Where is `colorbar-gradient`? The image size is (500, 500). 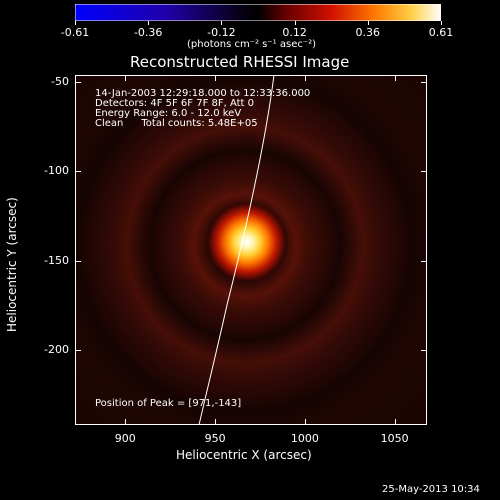
colorbar-gradient is located at coordinates (258, 12).